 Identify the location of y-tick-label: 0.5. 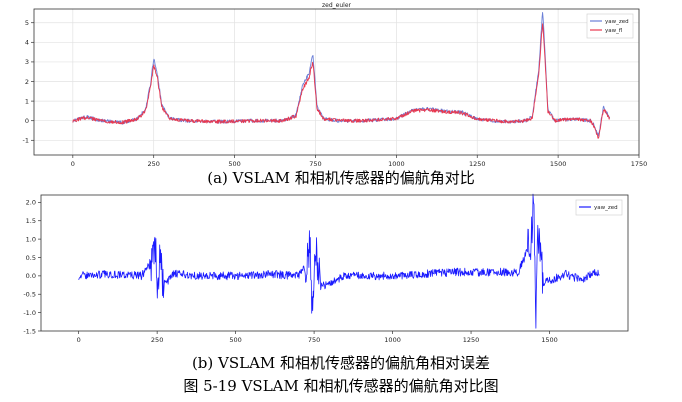
(31, 258).